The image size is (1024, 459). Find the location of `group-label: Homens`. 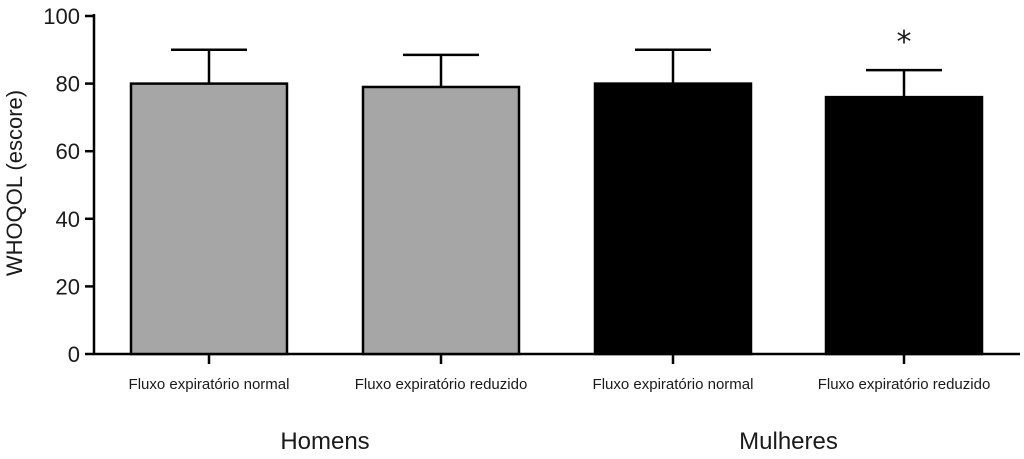

group-label: Homens is located at coordinates (324, 441).